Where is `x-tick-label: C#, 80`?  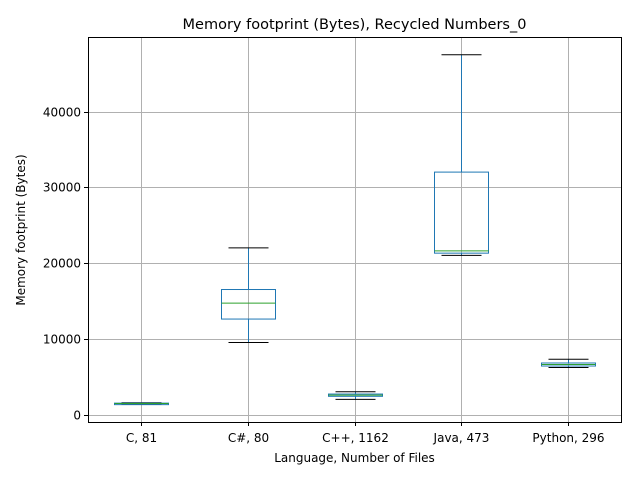 x-tick-label: C#, 80 is located at coordinates (248, 438).